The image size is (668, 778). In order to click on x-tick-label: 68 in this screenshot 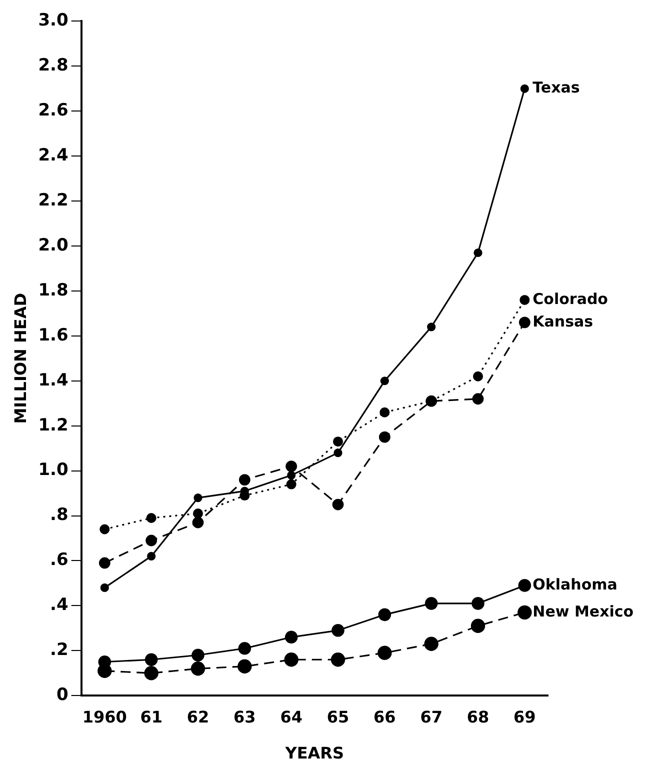, I will do `click(478, 716)`.